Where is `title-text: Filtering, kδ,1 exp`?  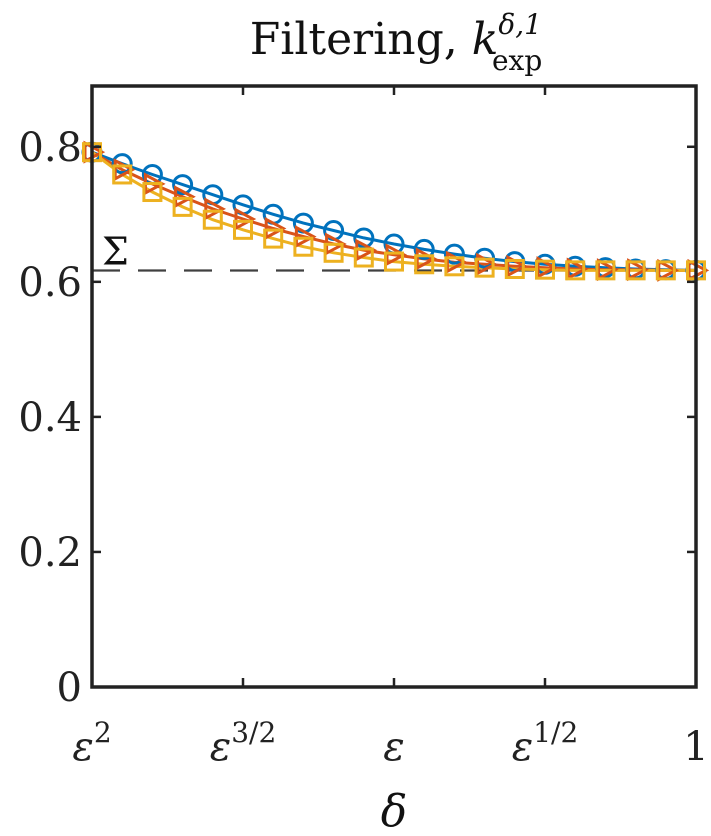 title-text: Filtering, kδ,1 exp is located at coordinates (396, 42).